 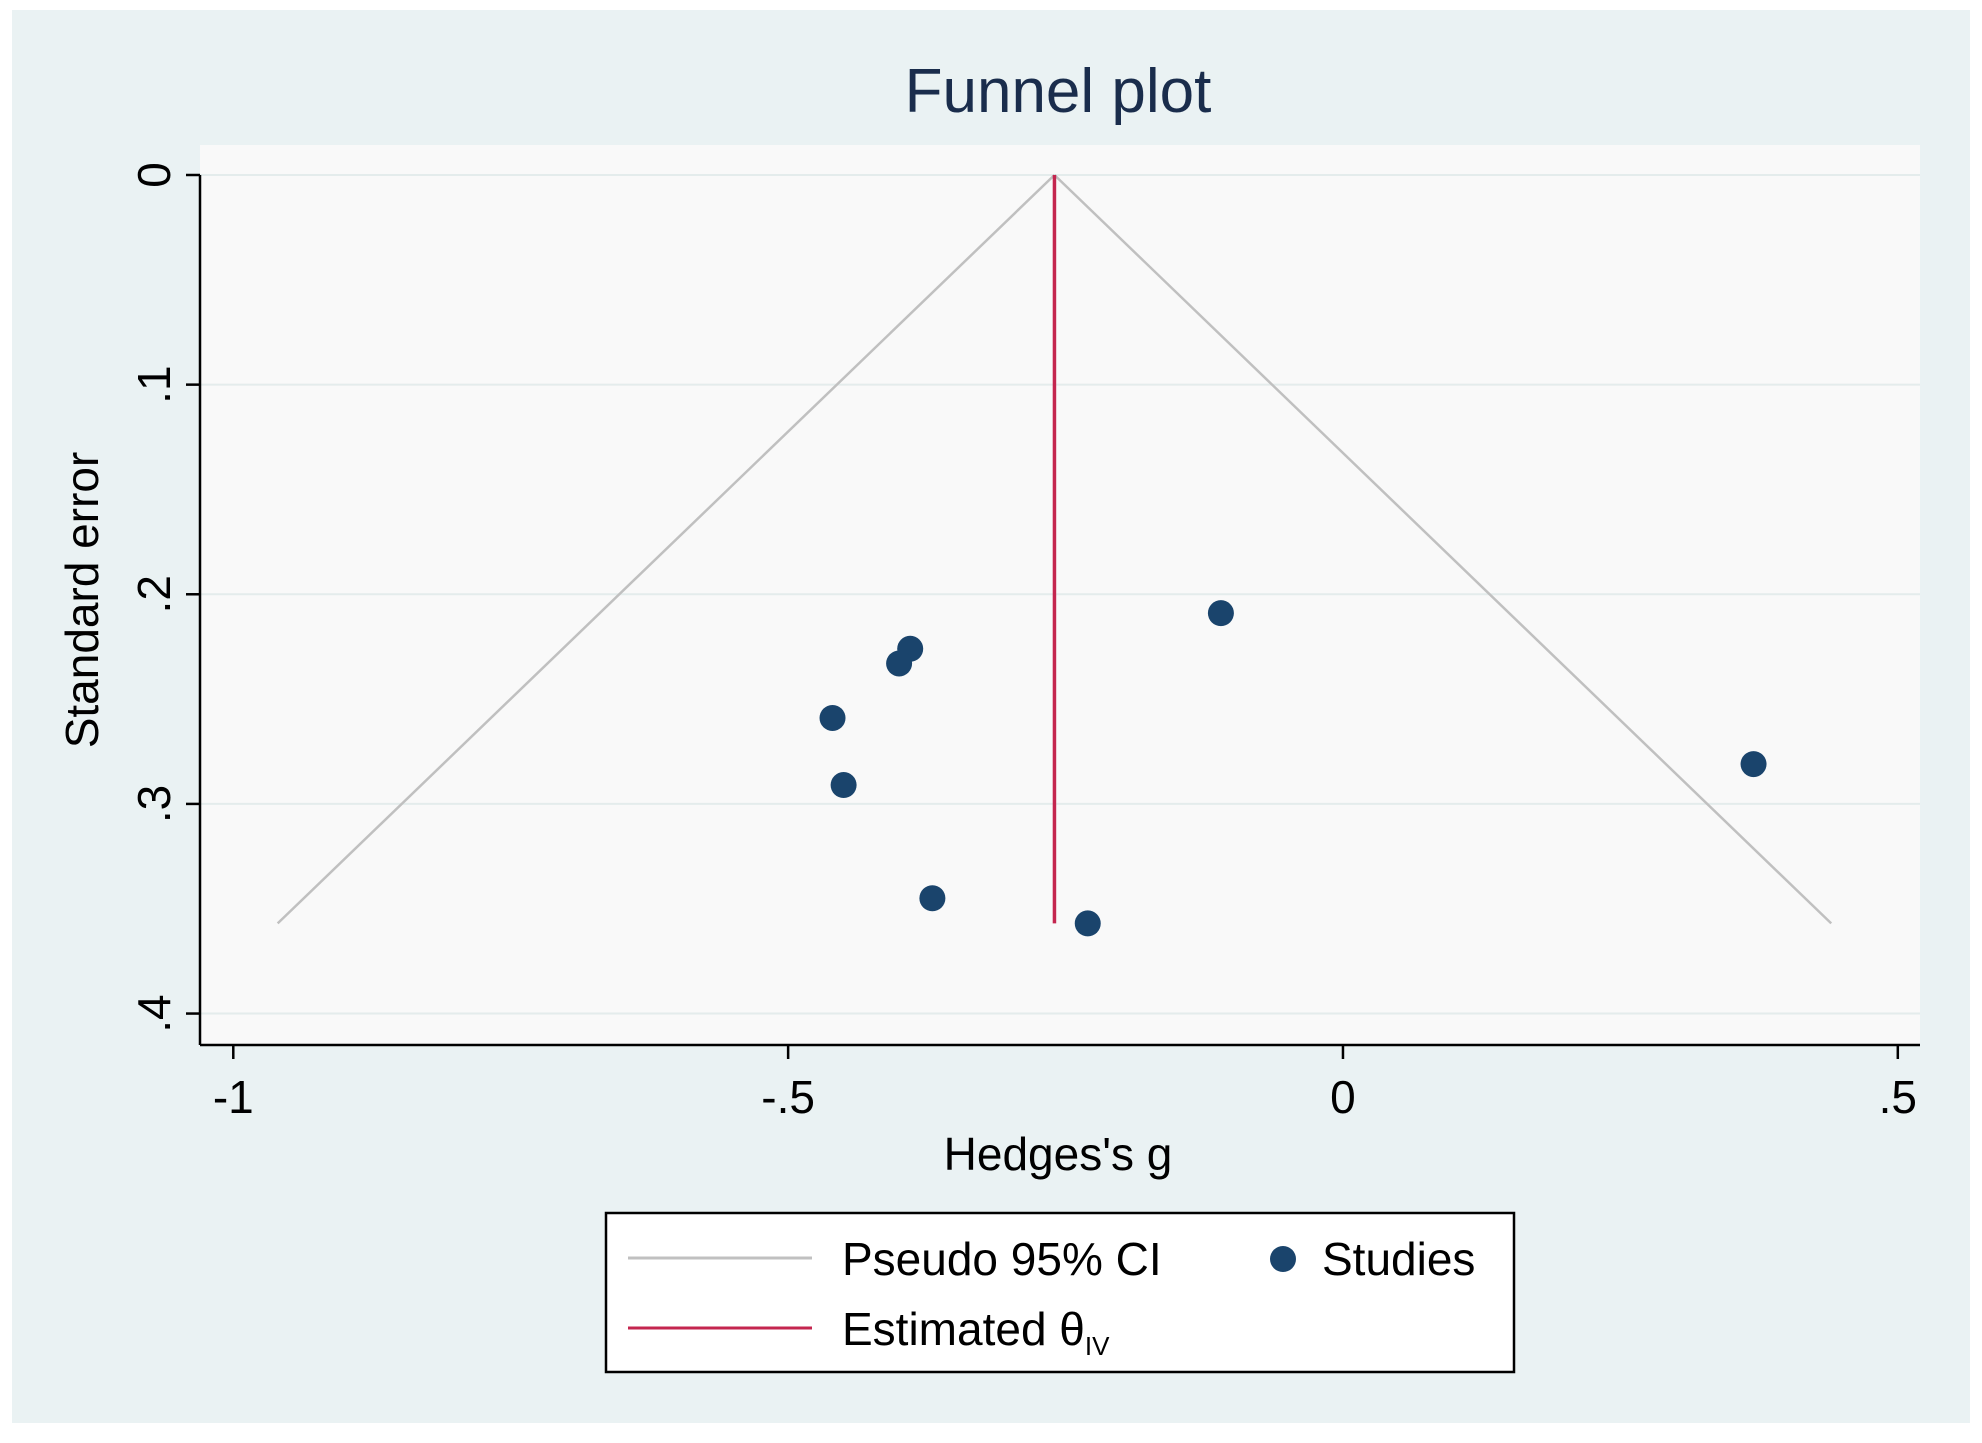 I want to click on legend-ci-label: Pseudo 95% CI, so click(x=1002, y=1259).